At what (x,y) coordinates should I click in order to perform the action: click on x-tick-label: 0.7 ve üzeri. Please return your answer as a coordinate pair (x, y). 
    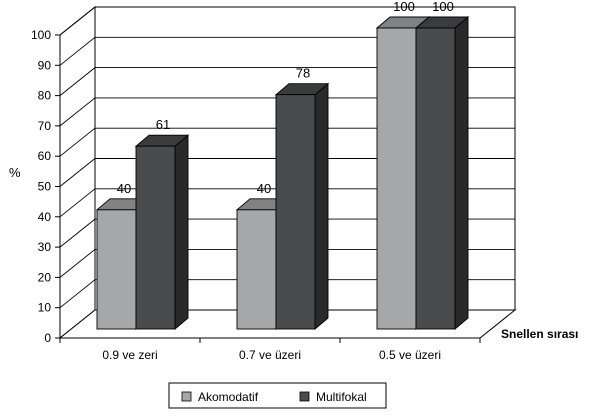
    Looking at the image, I should click on (270, 355).